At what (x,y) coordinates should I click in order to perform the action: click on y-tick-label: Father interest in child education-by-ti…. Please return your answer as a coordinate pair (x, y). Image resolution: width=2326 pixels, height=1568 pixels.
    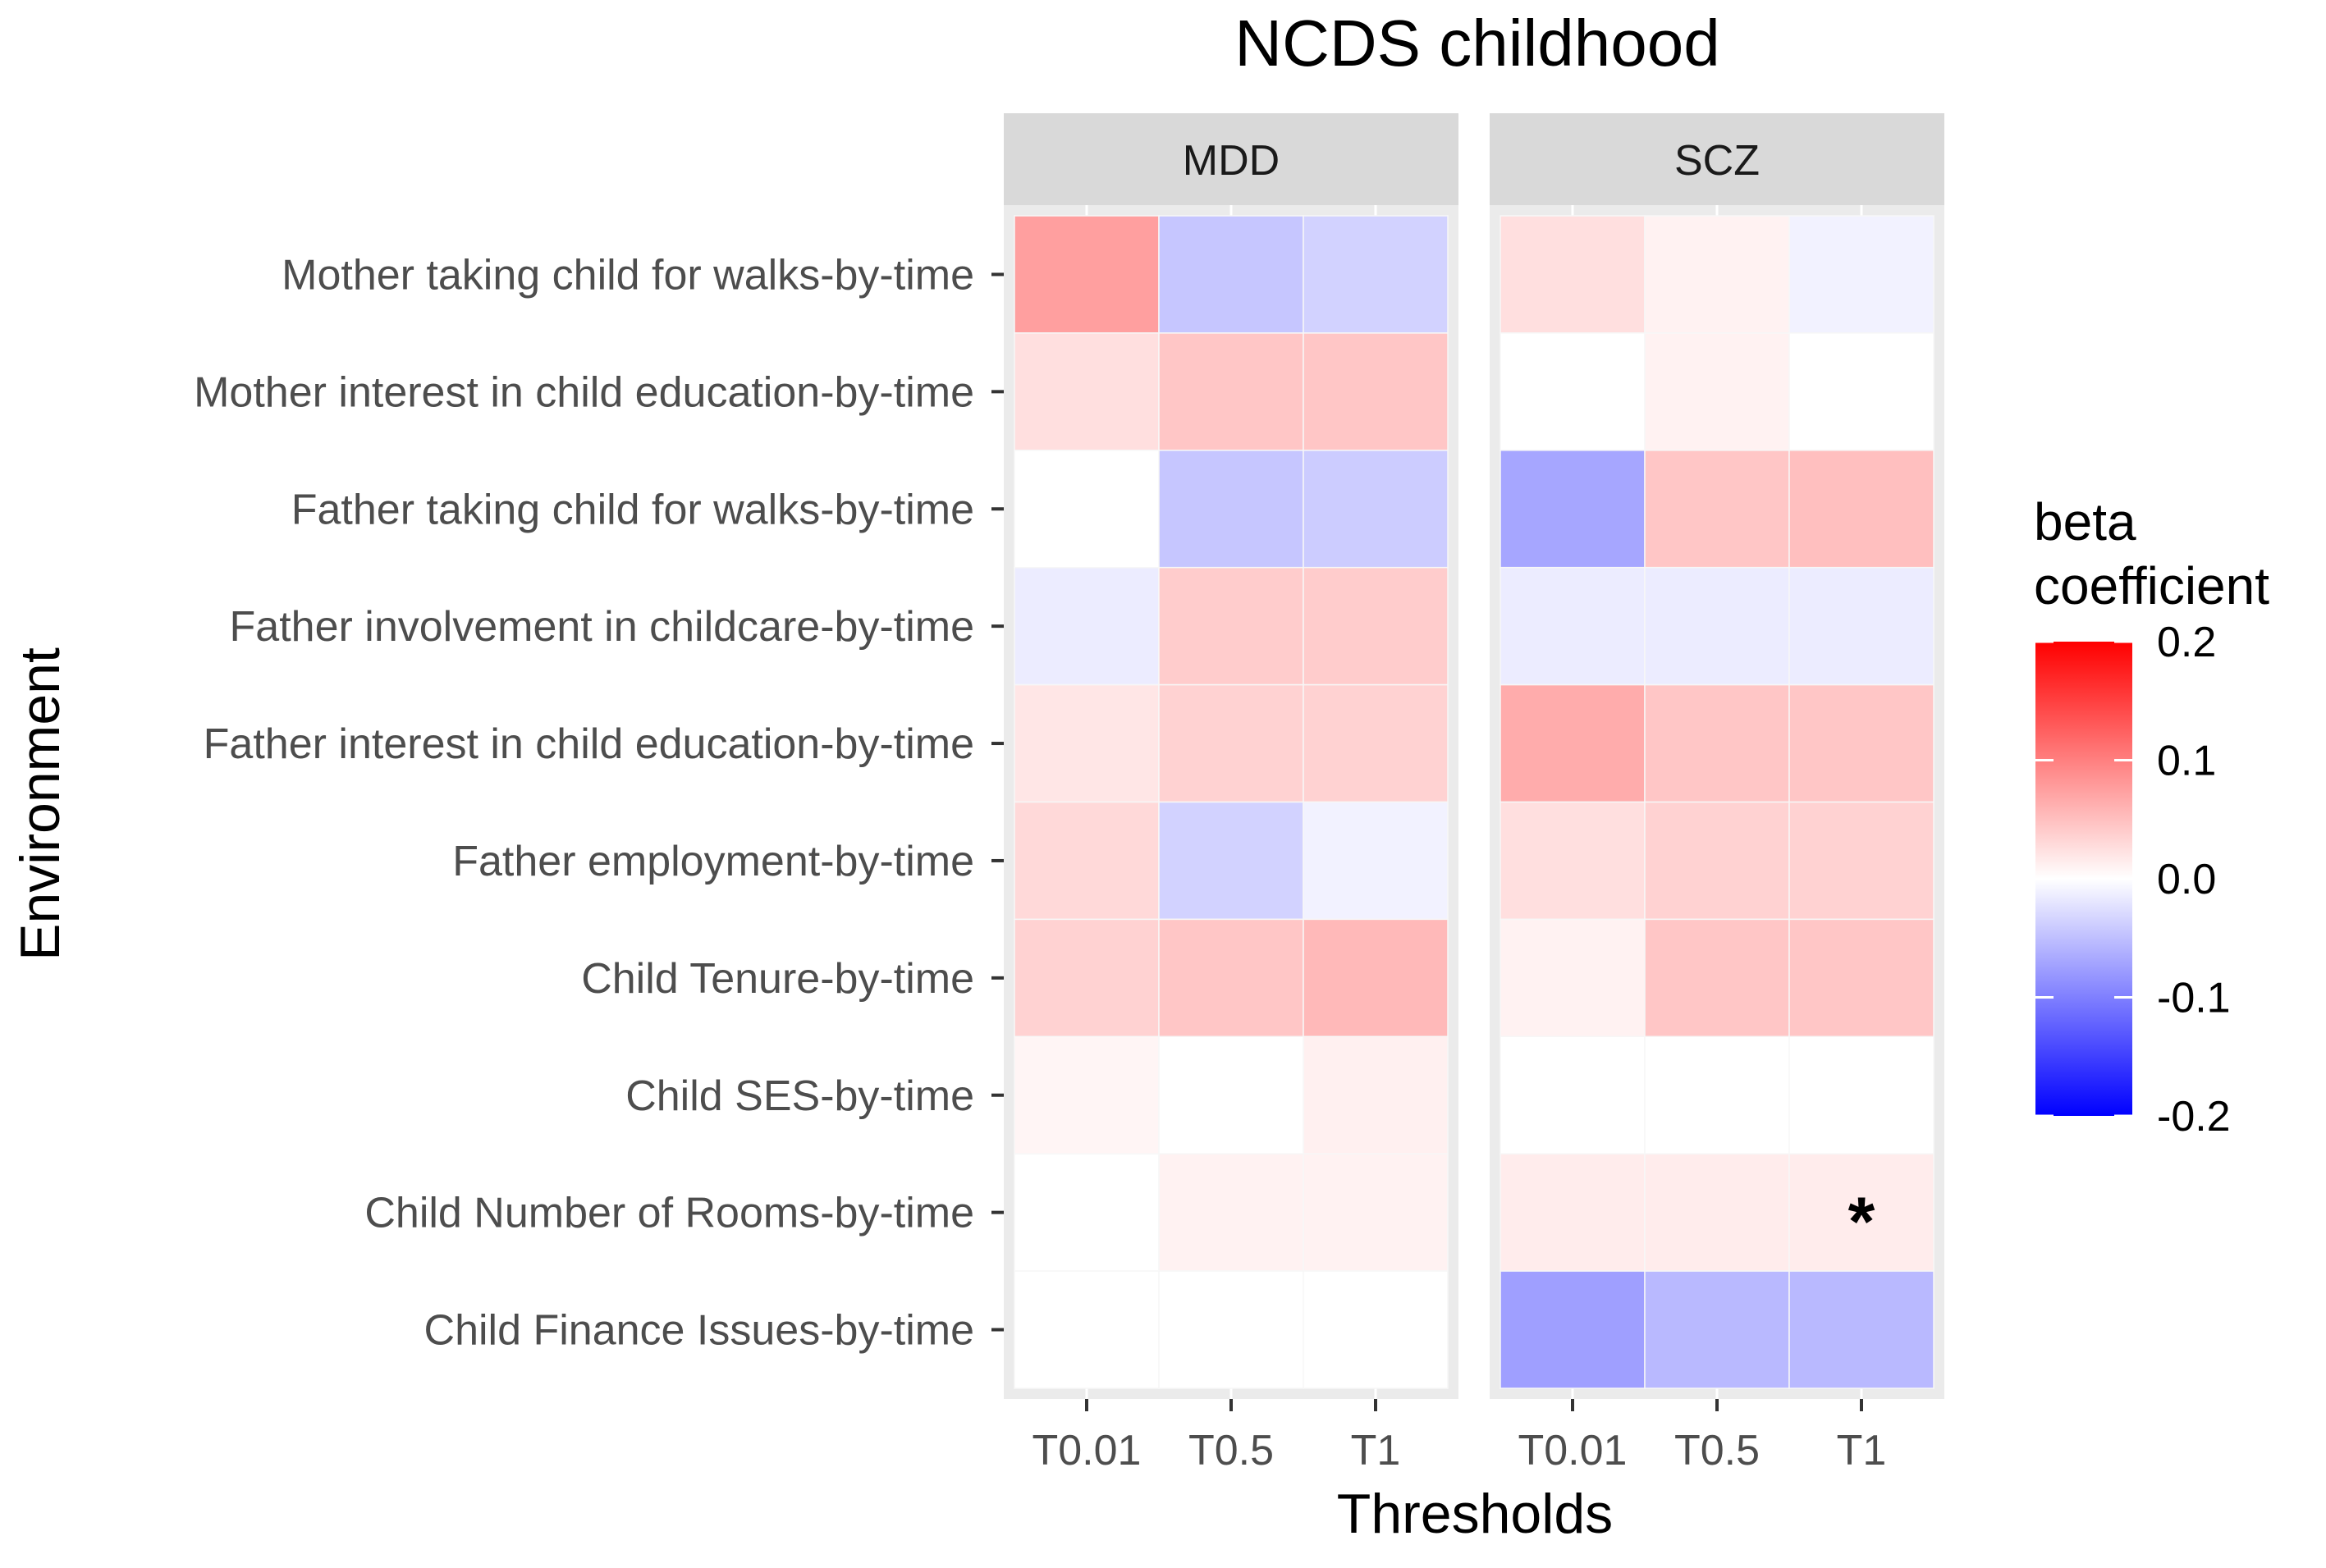
    Looking at the image, I should click on (589, 744).